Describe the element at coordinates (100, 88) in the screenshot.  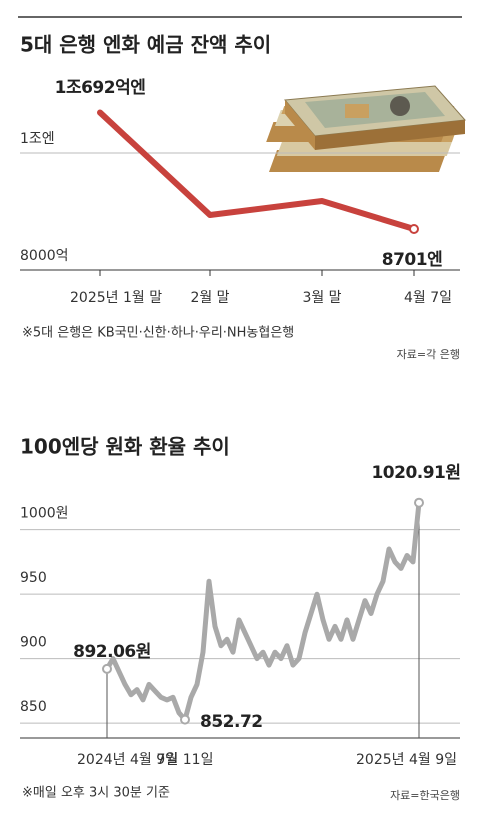
I see `data-label: 1조692억엔` at that location.